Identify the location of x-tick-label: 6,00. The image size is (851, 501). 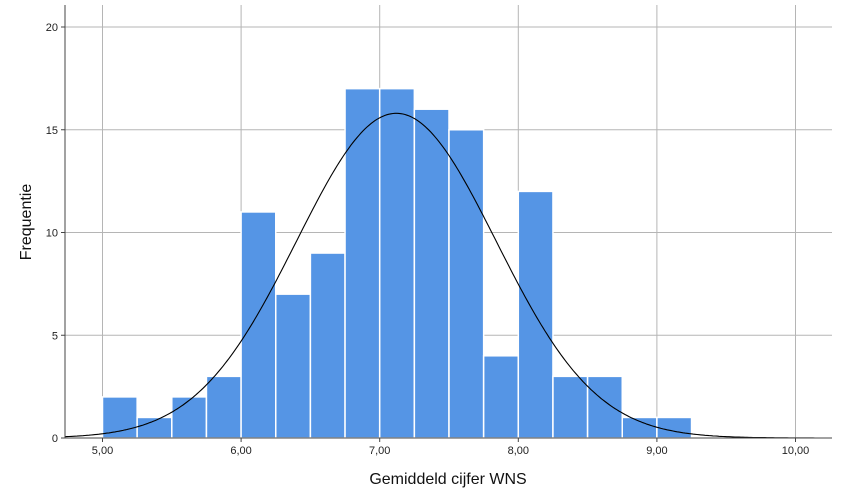
(240, 451).